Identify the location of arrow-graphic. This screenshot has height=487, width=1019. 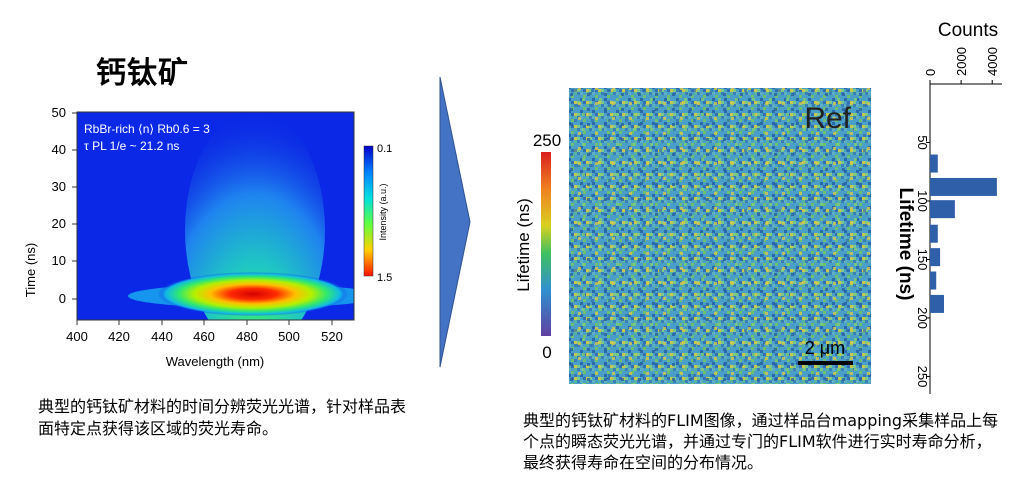
(456, 222).